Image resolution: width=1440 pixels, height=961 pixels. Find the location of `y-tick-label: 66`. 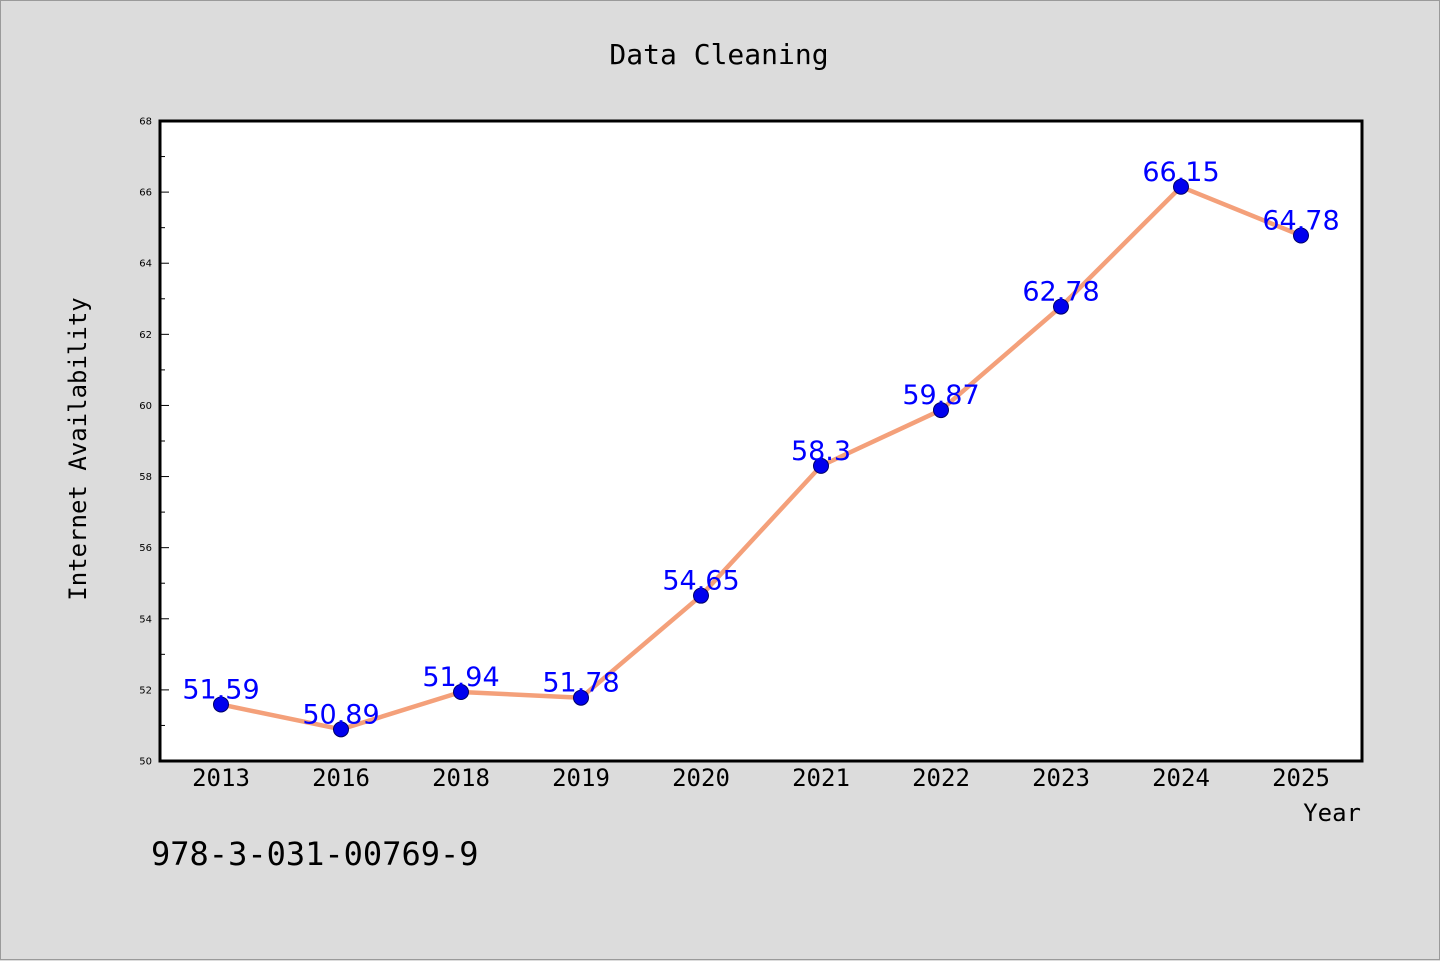

y-tick-label: 66 is located at coordinates (145, 193).